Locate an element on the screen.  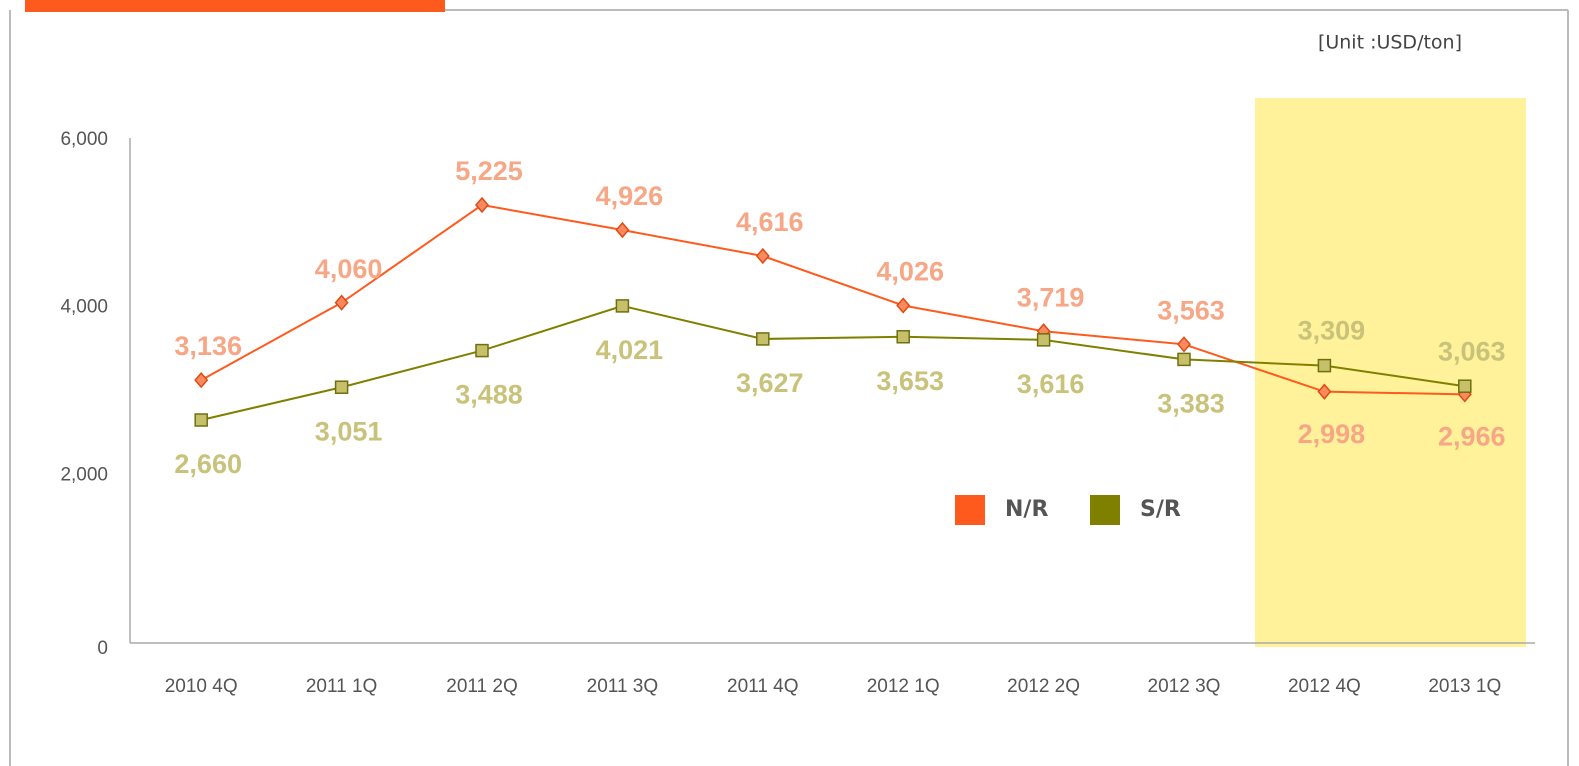
legend-label: N/R is located at coordinates (1026, 509).